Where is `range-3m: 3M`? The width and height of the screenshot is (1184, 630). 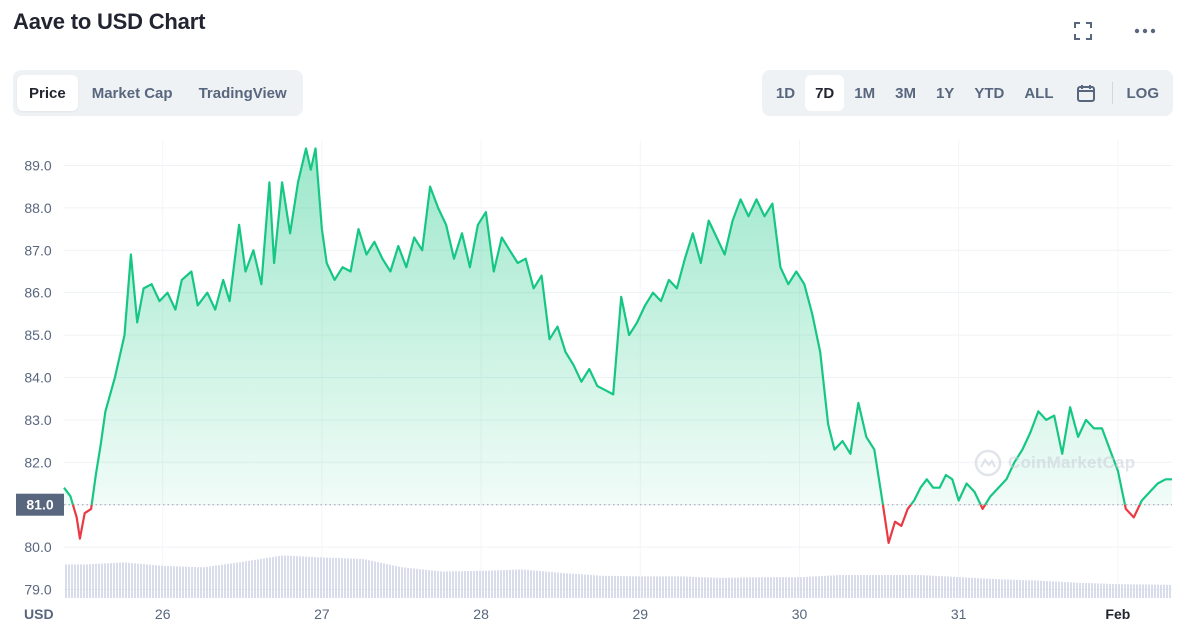 range-3m: 3M is located at coordinates (905, 93).